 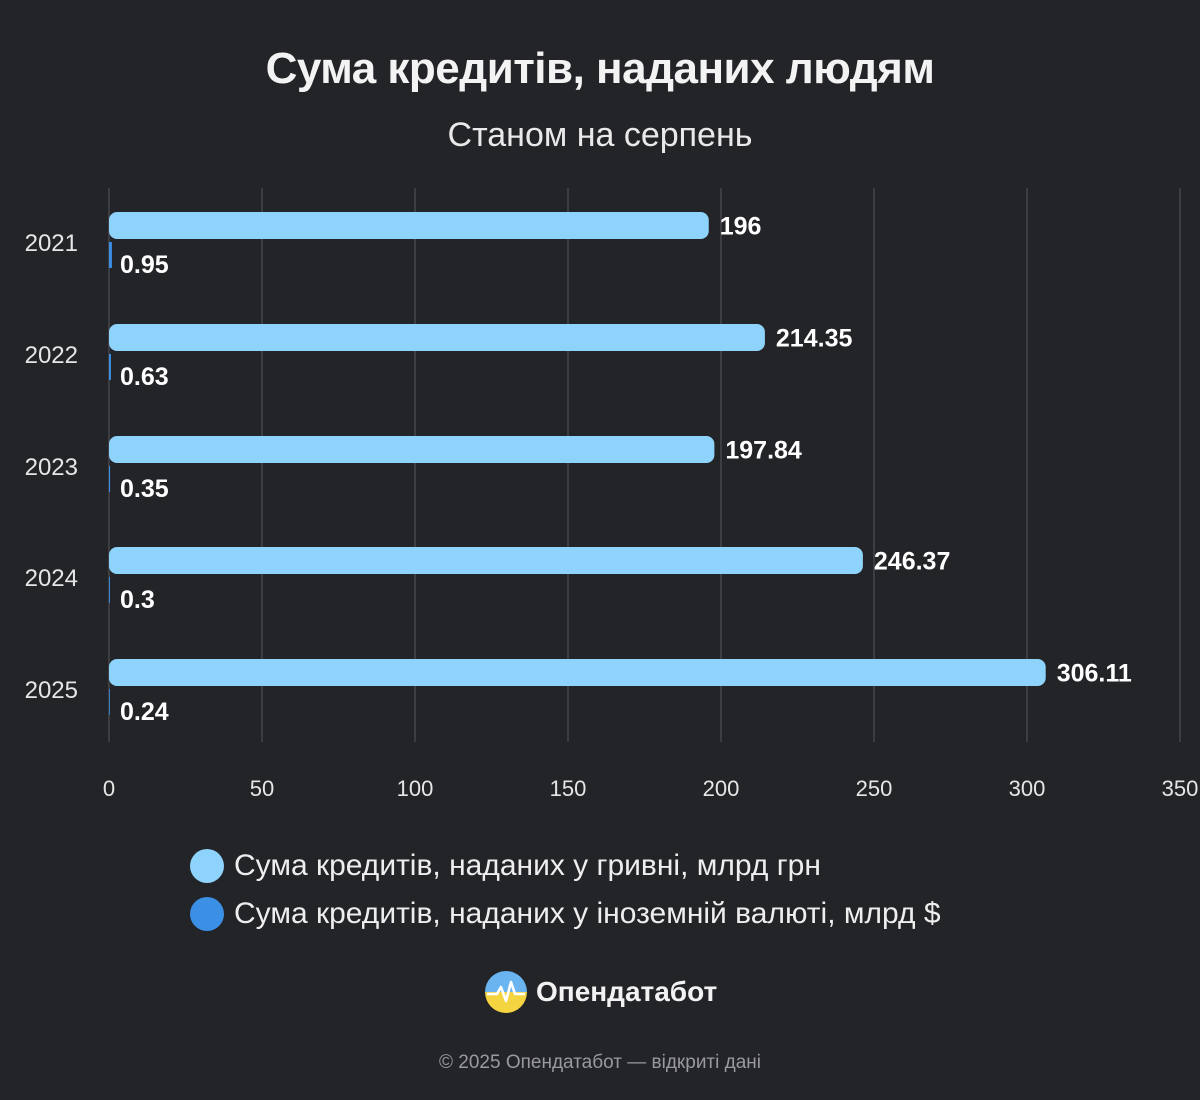 I want to click on x-tick-label: 0, so click(x=109, y=788).